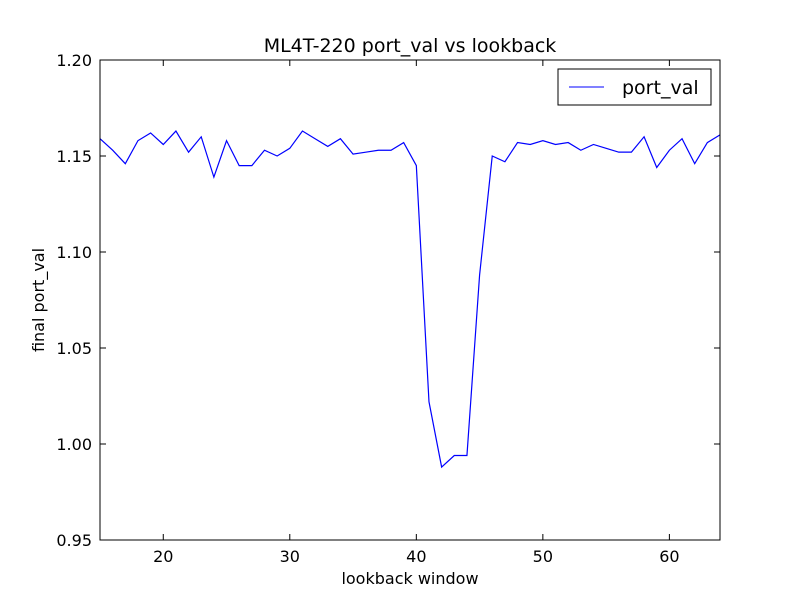  What do you see at coordinates (409, 578) in the screenshot?
I see `x-axis-label: lookback window` at bounding box center [409, 578].